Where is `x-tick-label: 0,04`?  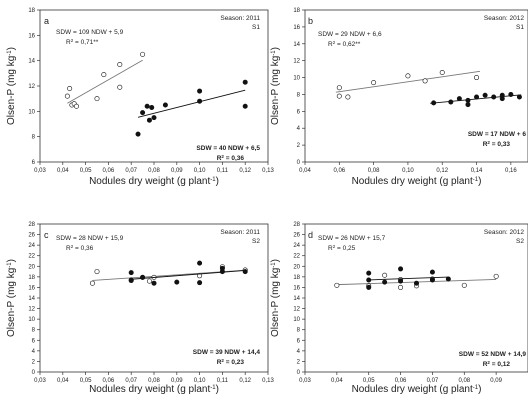 x-tick-label: 0,04 is located at coordinates (63, 381).